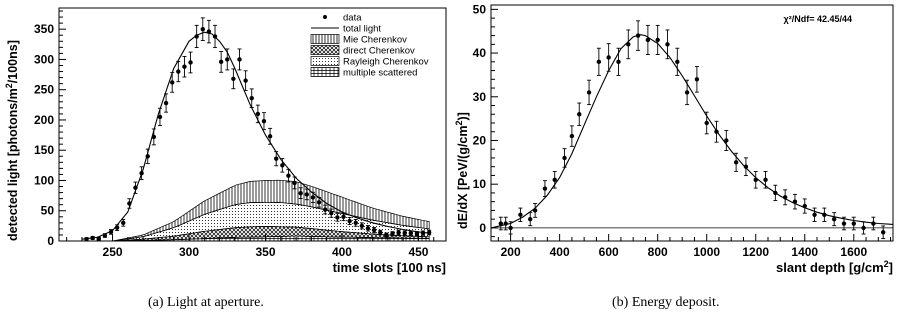 The height and width of the screenshot is (320, 900). Describe the element at coordinates (44, 150) in the screenshot. I see `y-tick-label: 150` at that location.